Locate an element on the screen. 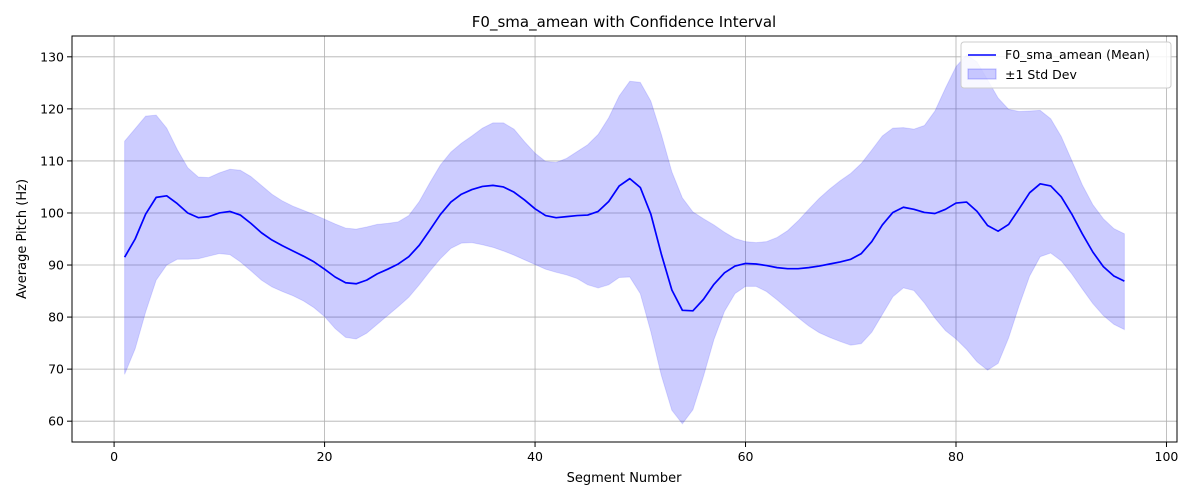 The width and height of the screenshot is (1200, 500). y-tick-label: 110 is located at coordinates (52, 160).